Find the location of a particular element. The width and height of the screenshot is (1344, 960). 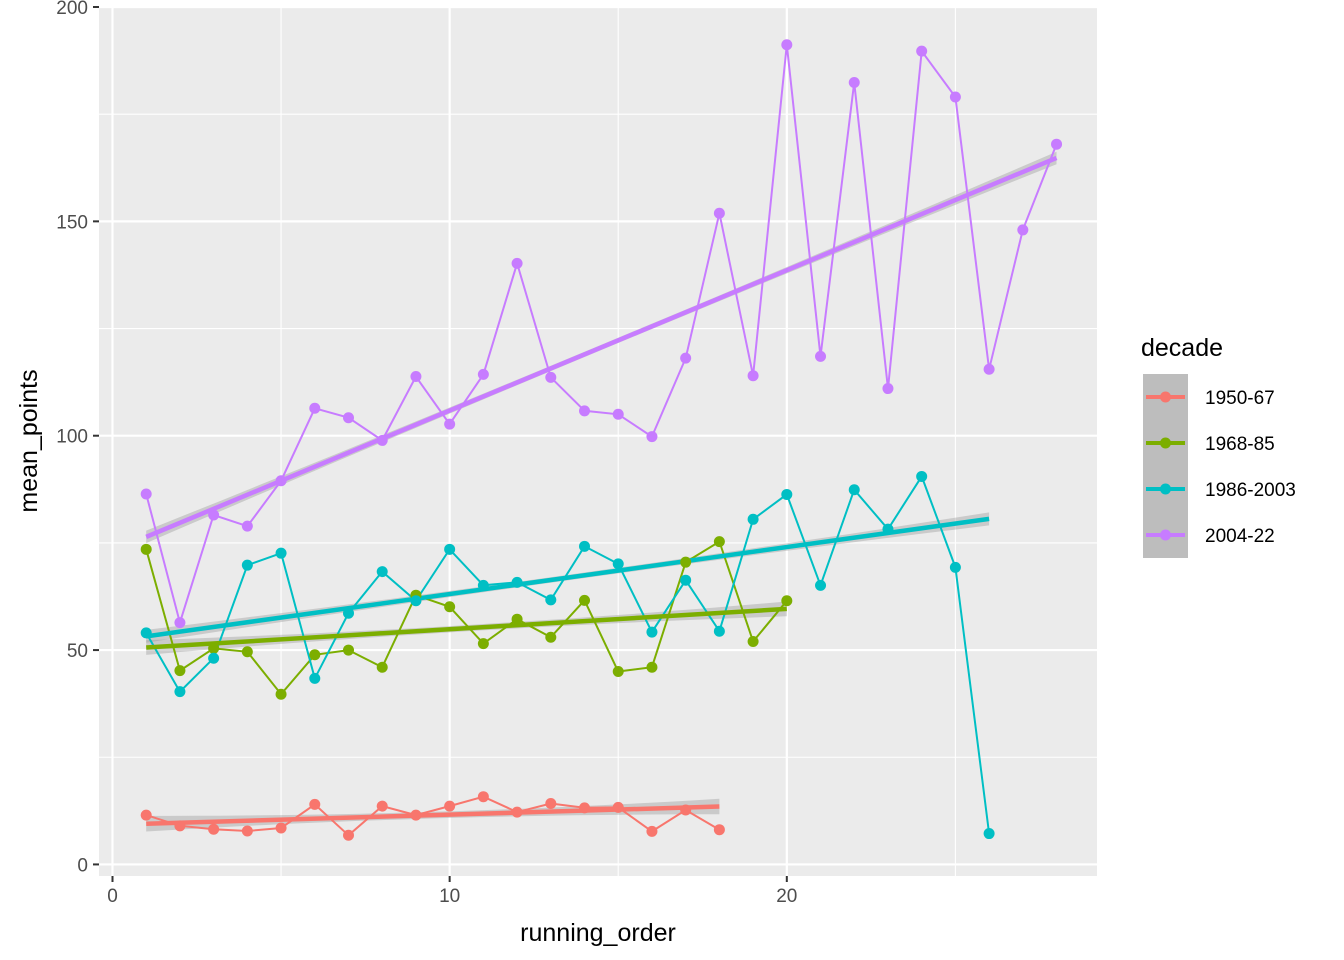

x-axis-title: running_order is located at coordinates (598, 933).